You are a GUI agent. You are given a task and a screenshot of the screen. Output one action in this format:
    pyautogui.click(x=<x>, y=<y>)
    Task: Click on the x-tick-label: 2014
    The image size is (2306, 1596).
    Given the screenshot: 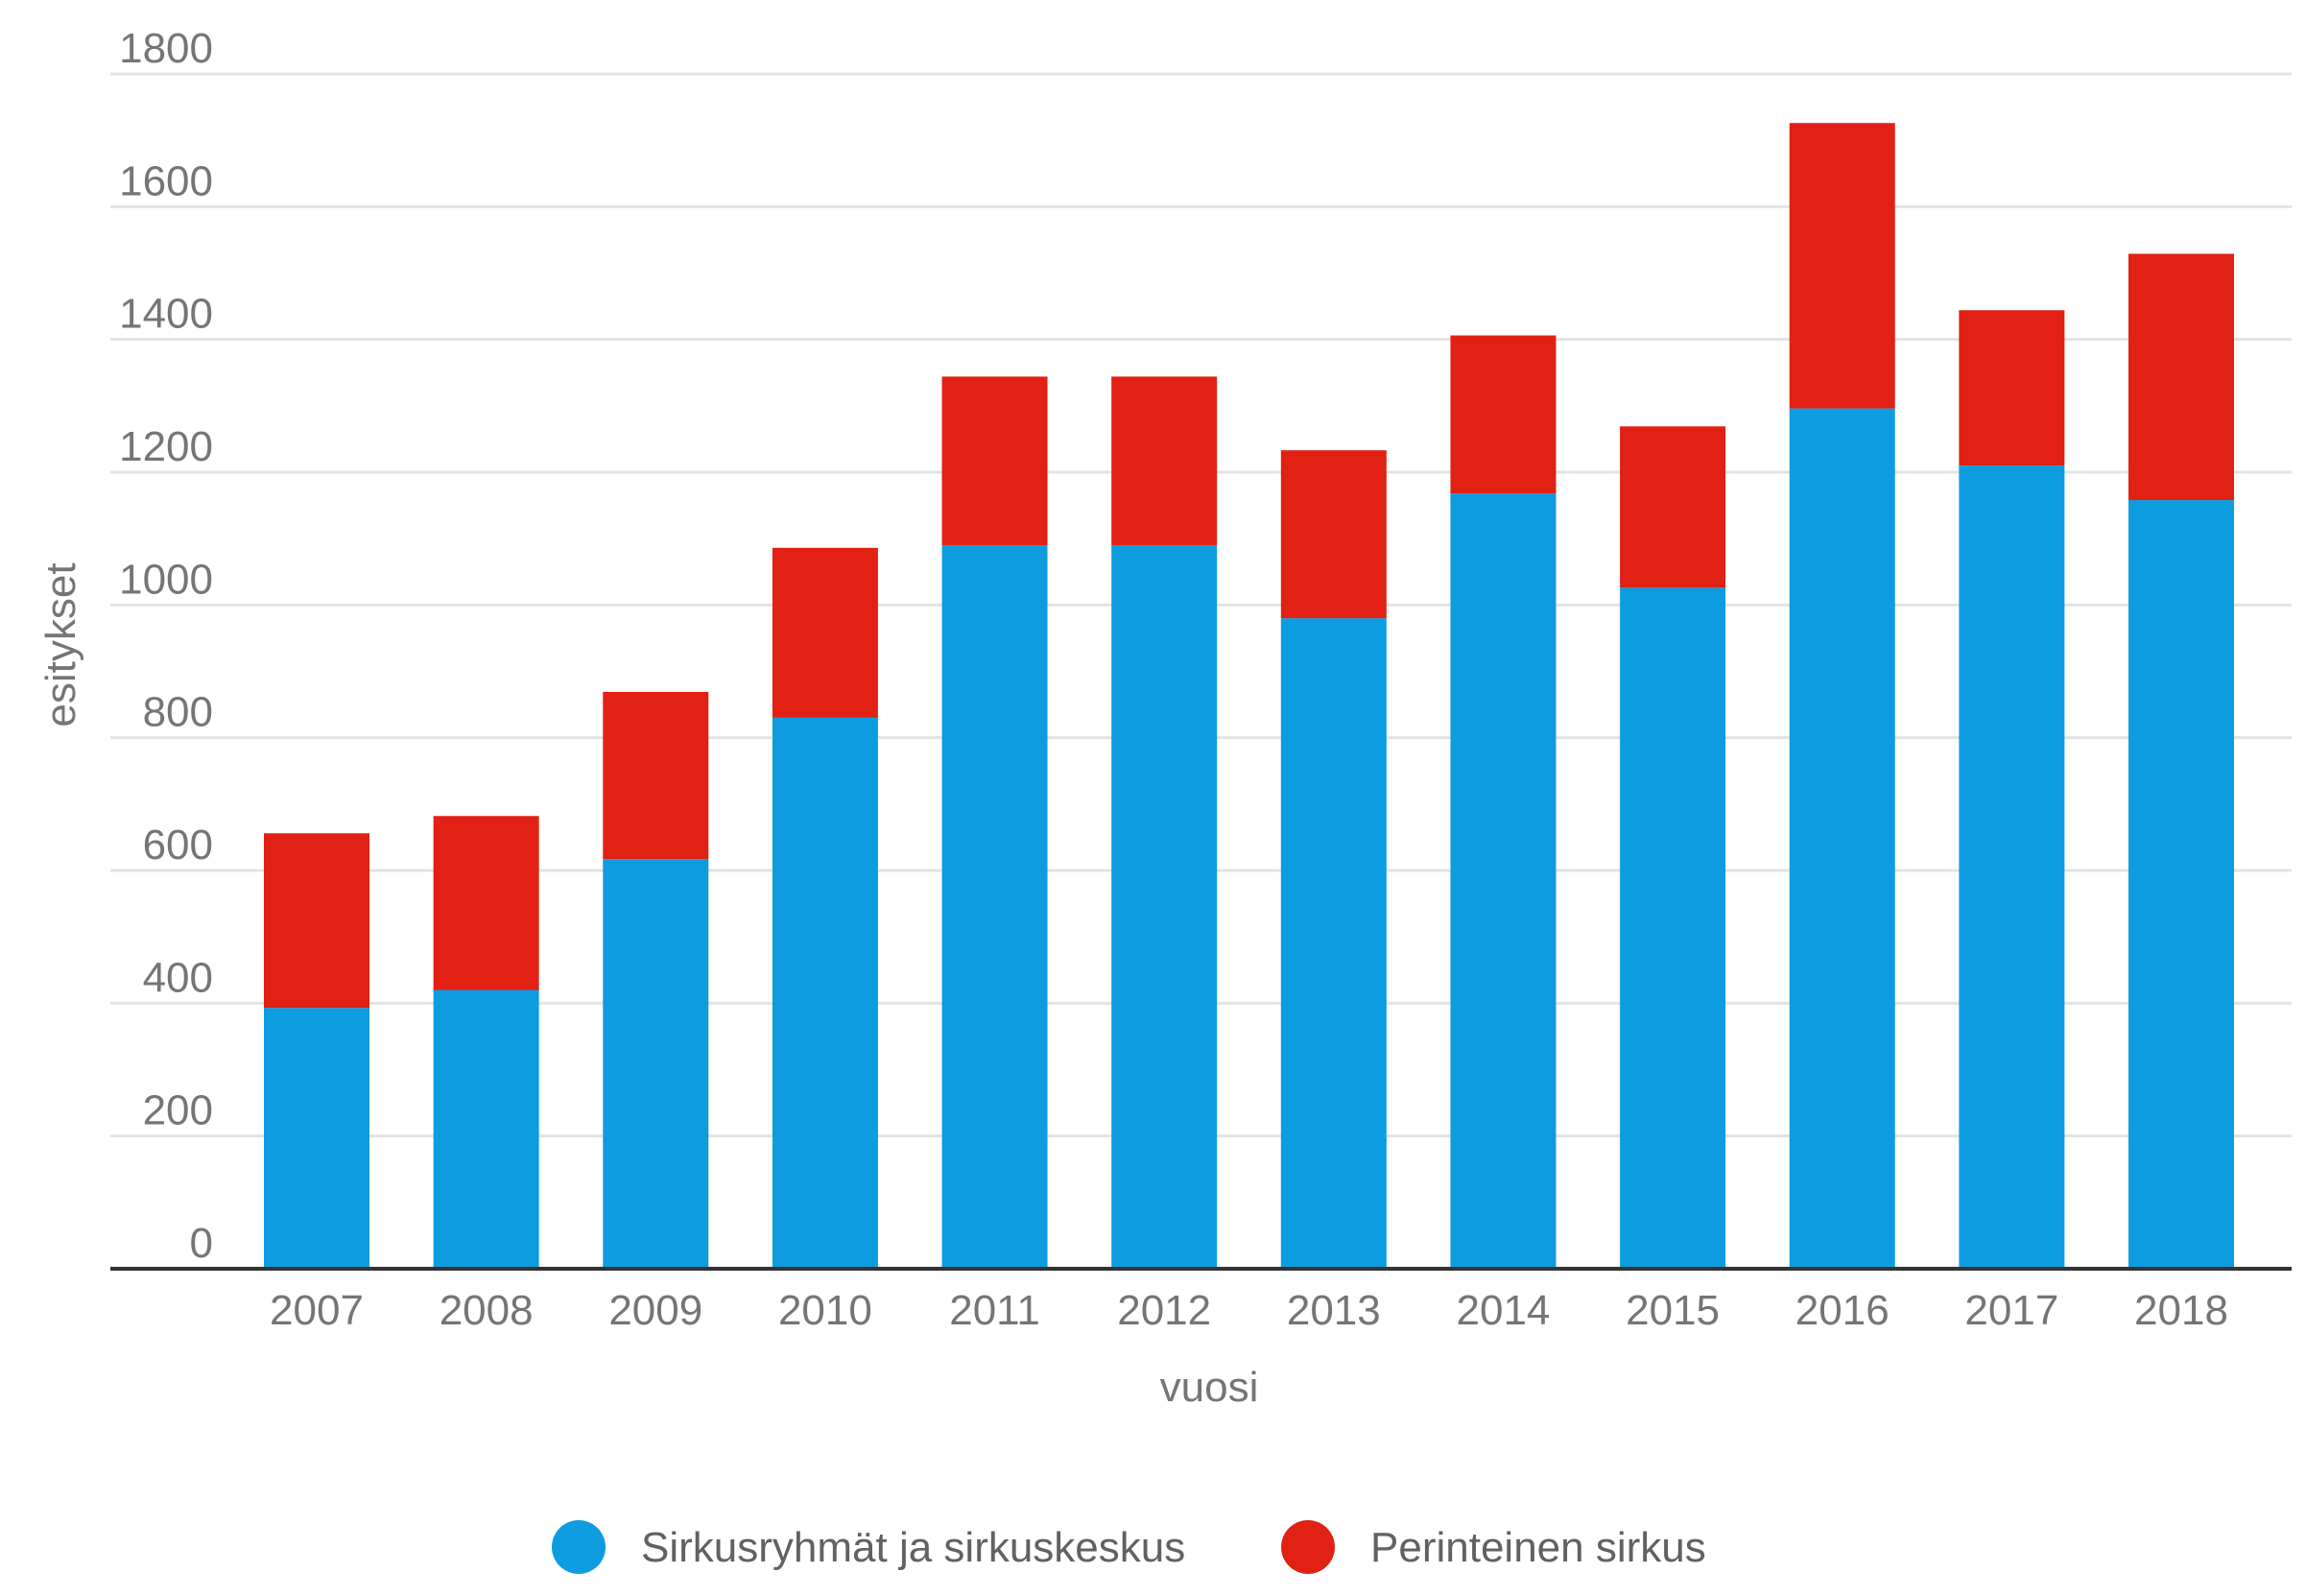 What is the action you would take?
    pyautogui.click(x=1504, y=1310)
    